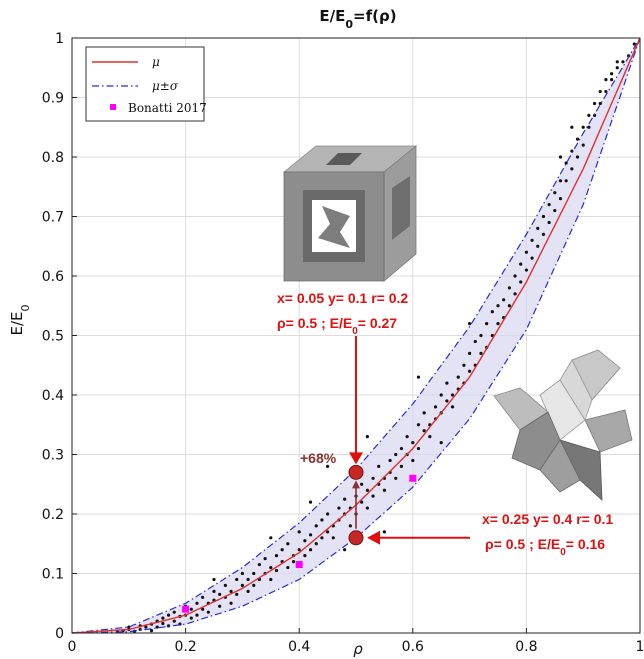 The height and width of the screenshot is (659, 644). I want to click on y-tick-label: 0, so click(59, 634).